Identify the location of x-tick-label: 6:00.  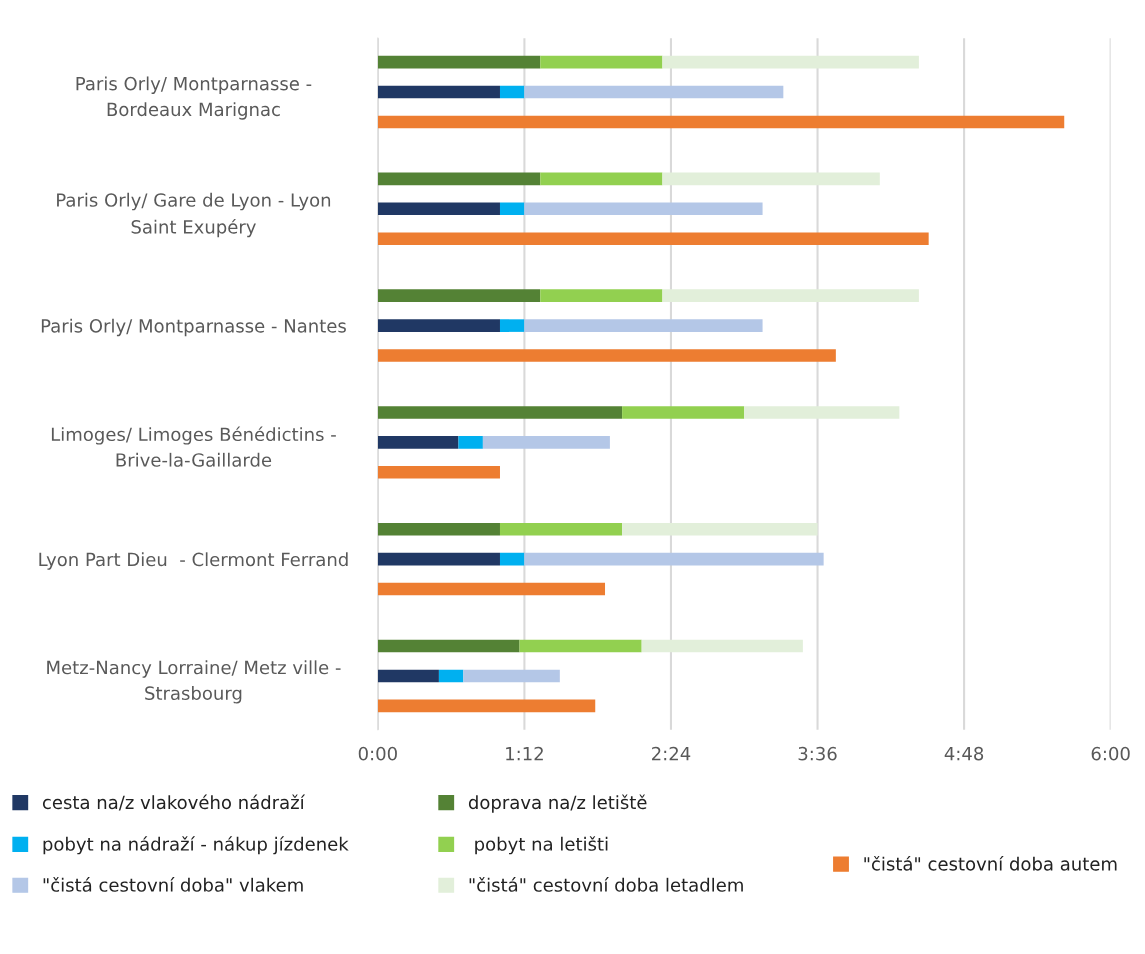
(1110, 753).